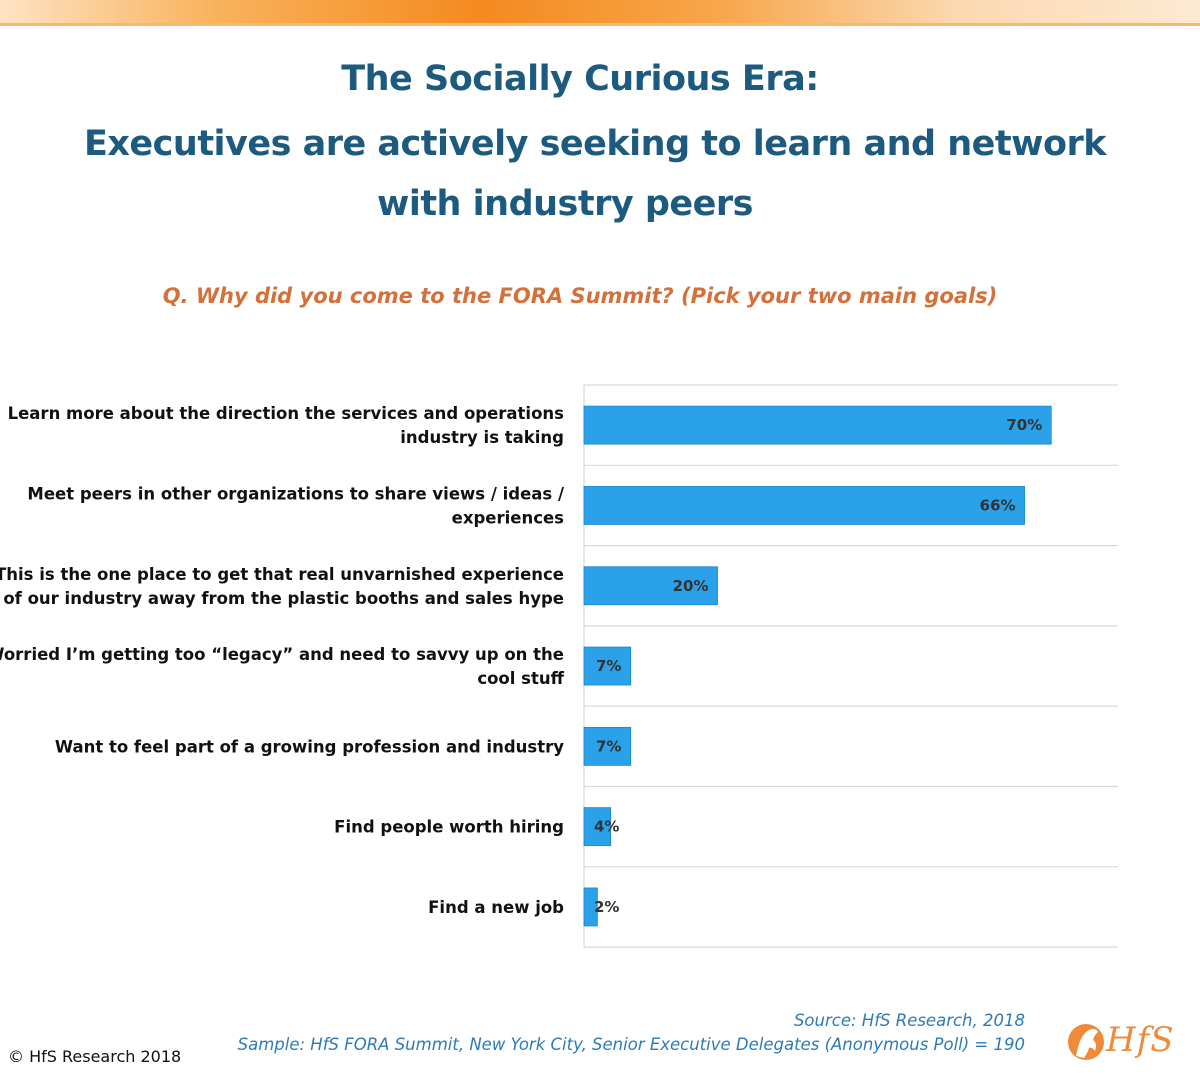  Describe the element at coordinates (909, 1020) in the screenshot. I see `source-note: Source: HfS Research, 2018` at that location.